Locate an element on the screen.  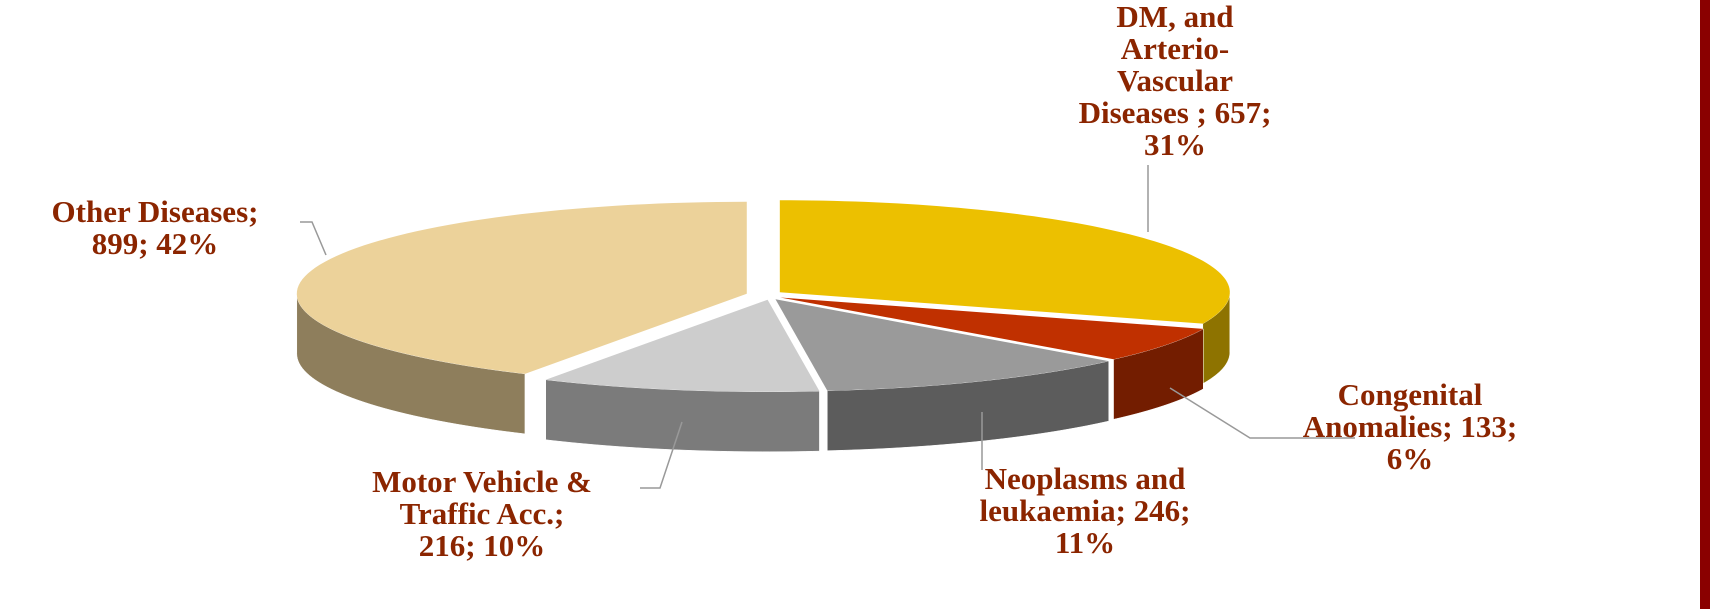
data-label: 11% is located at coordinates (1085, 542).